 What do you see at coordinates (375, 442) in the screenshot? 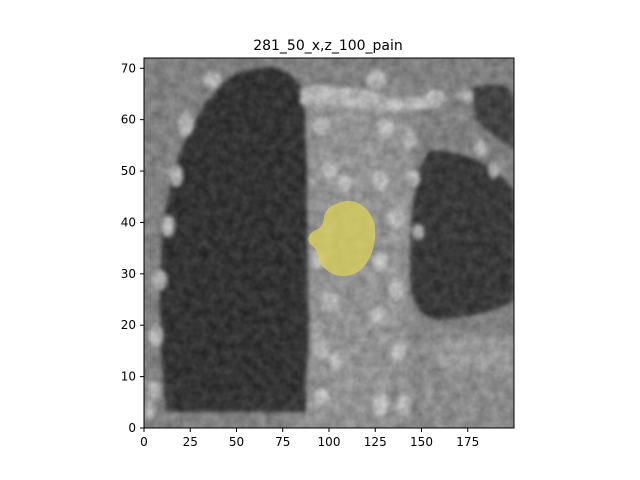
I see `x-tick-label: 125` at bounding box center [375, 442].